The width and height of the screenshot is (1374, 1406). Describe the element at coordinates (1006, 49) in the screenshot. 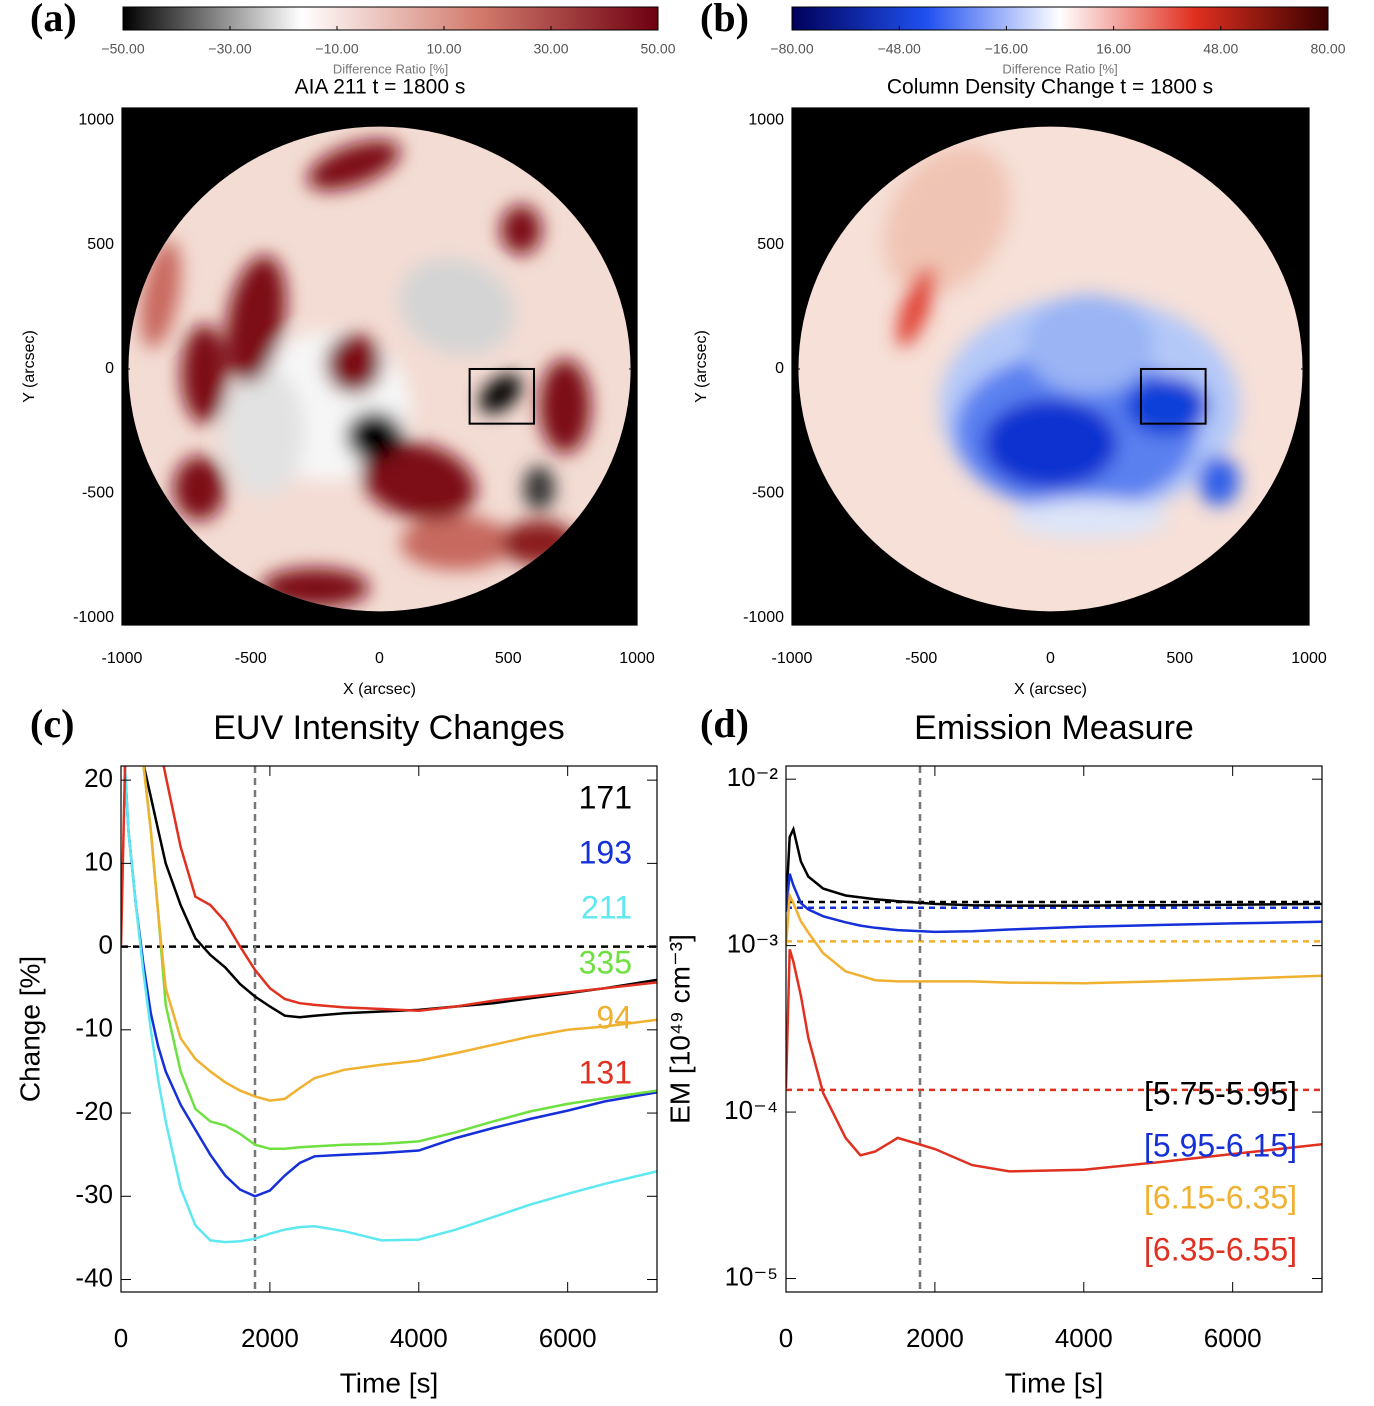

I see `colorbar-tick-label: −16.00` at that location.